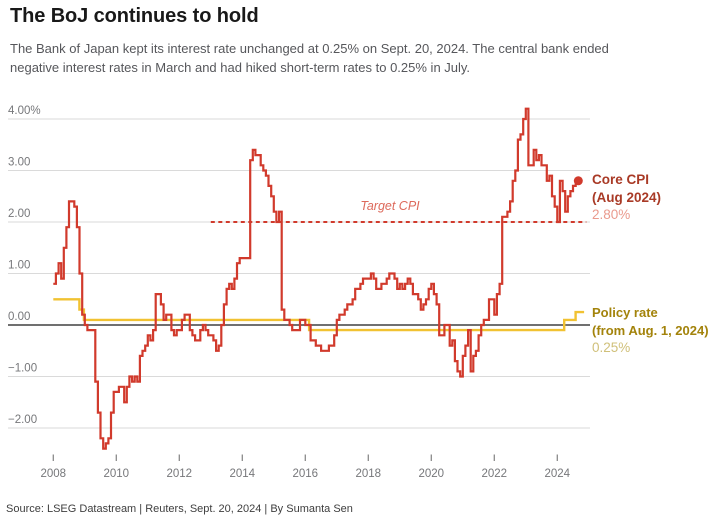 This screenshot has width=710, height=525. Describe the element at coordinates (432, 474) in the screenshot. I see `x-axis-label: 2020` at that location.